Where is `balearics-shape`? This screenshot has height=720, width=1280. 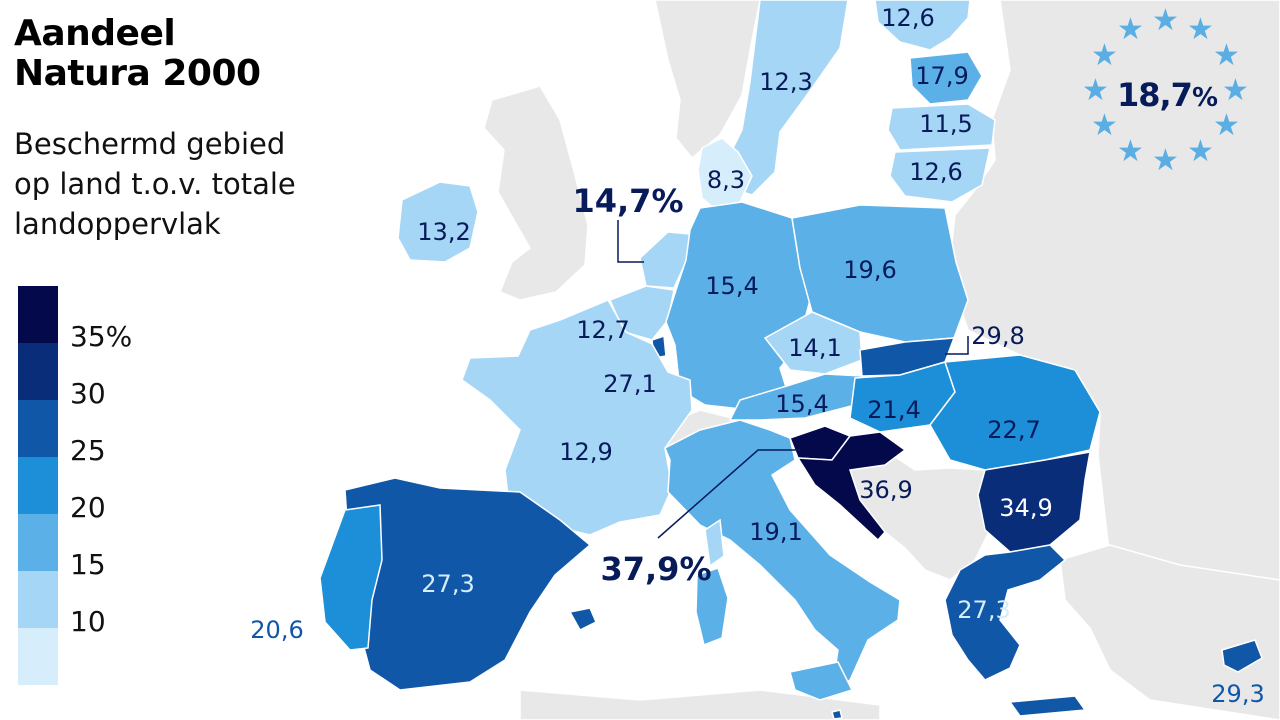
balearics-shape is located at coordinates (582, 619).